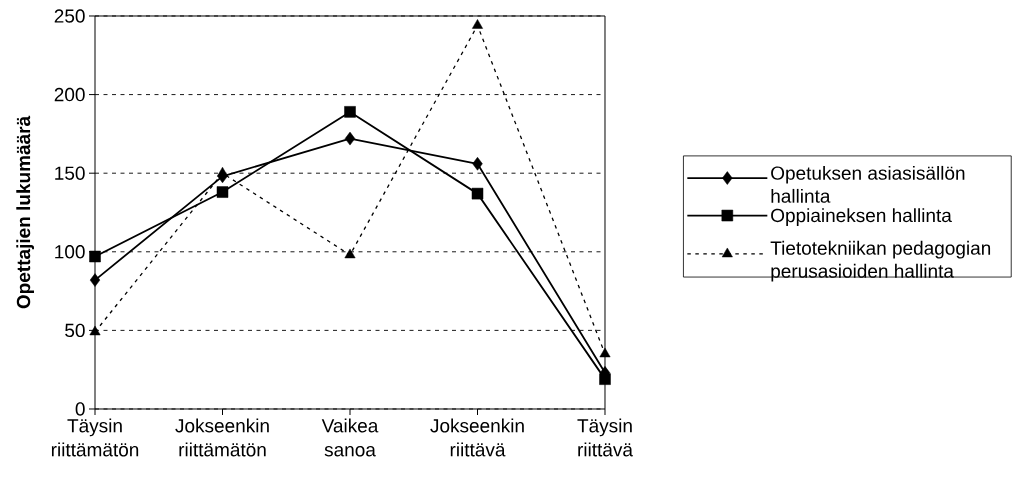 The image size is (1029, 479). What do you see at coordinates (880, 261) in the screenshot?
I see `legend-label: Tietotekniikan pedagogian perusasioiden hallinta` at bounding box center [880, 261].